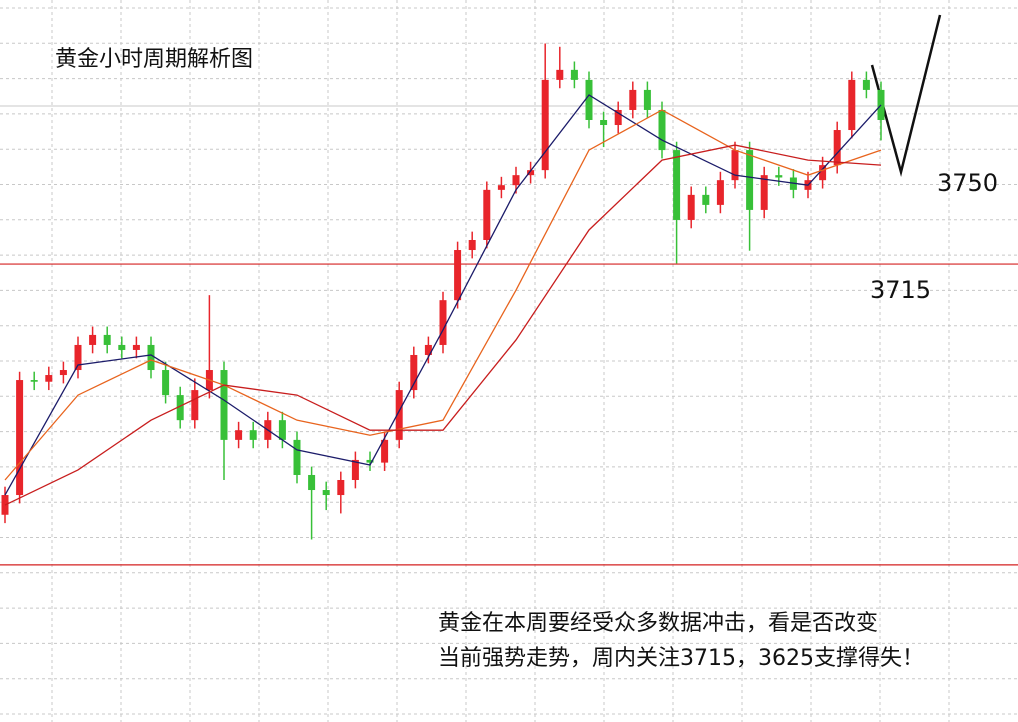 This screenshot has height=722, width=1018. I want to click on chart-title: 黄金小时周期解析图, so click(154, 59).